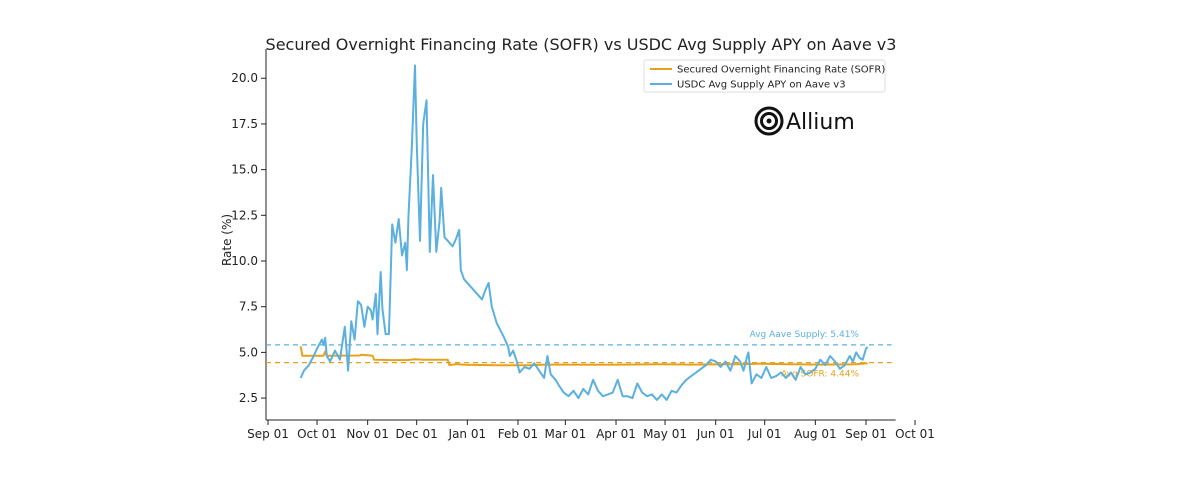  Describe the element at coordinates (781, 70) in the screenshot. I see `legend-label-sofr: Secured Overnight Financing Rate (SOFR)` at that location.